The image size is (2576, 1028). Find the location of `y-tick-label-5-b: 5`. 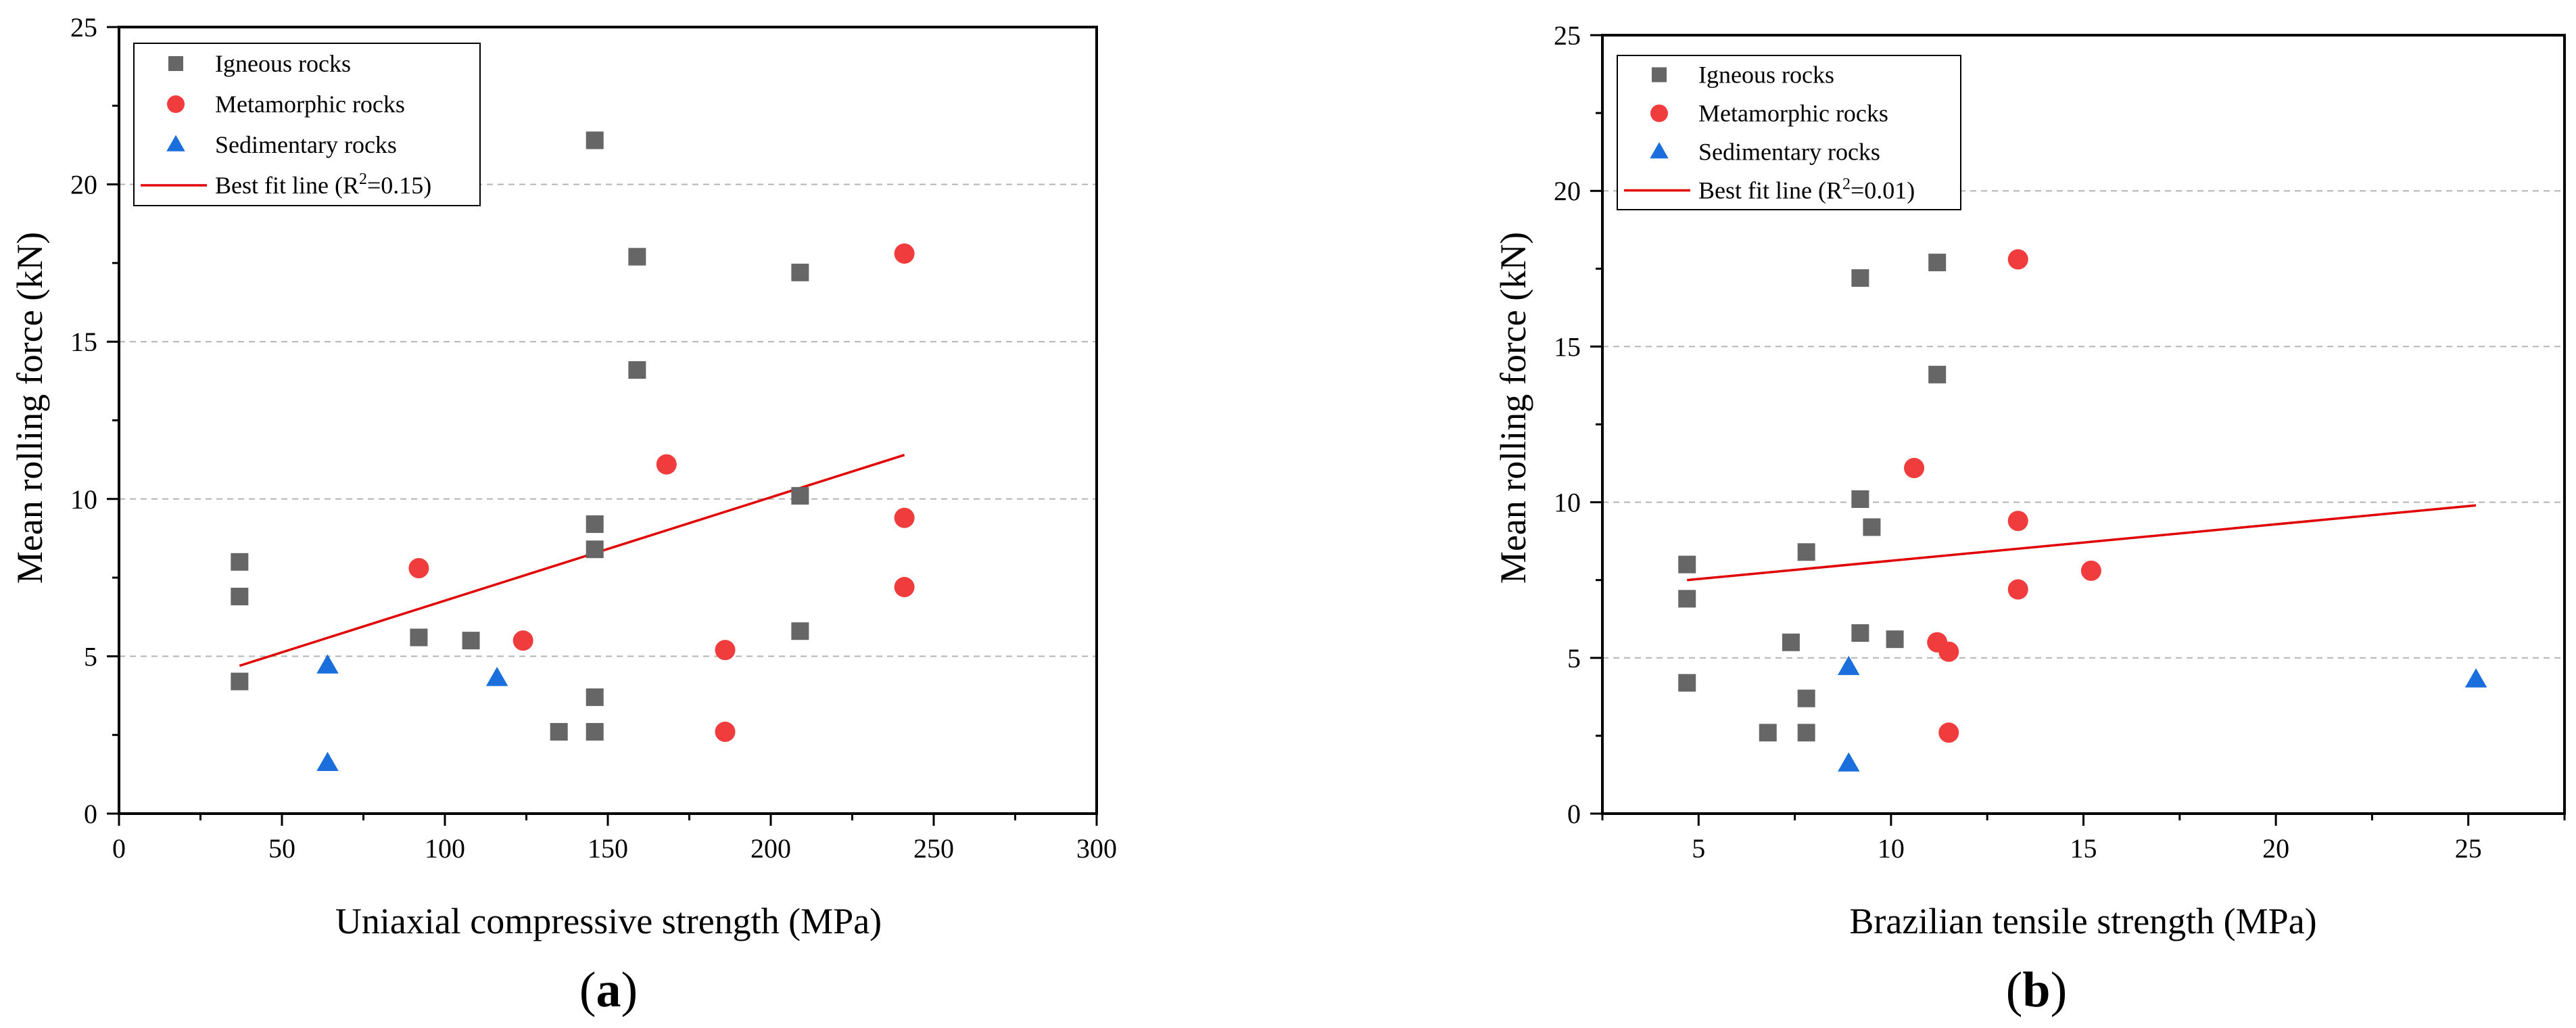

y-tick-label-5-b: 5 is located at coordinates (1574, 658).